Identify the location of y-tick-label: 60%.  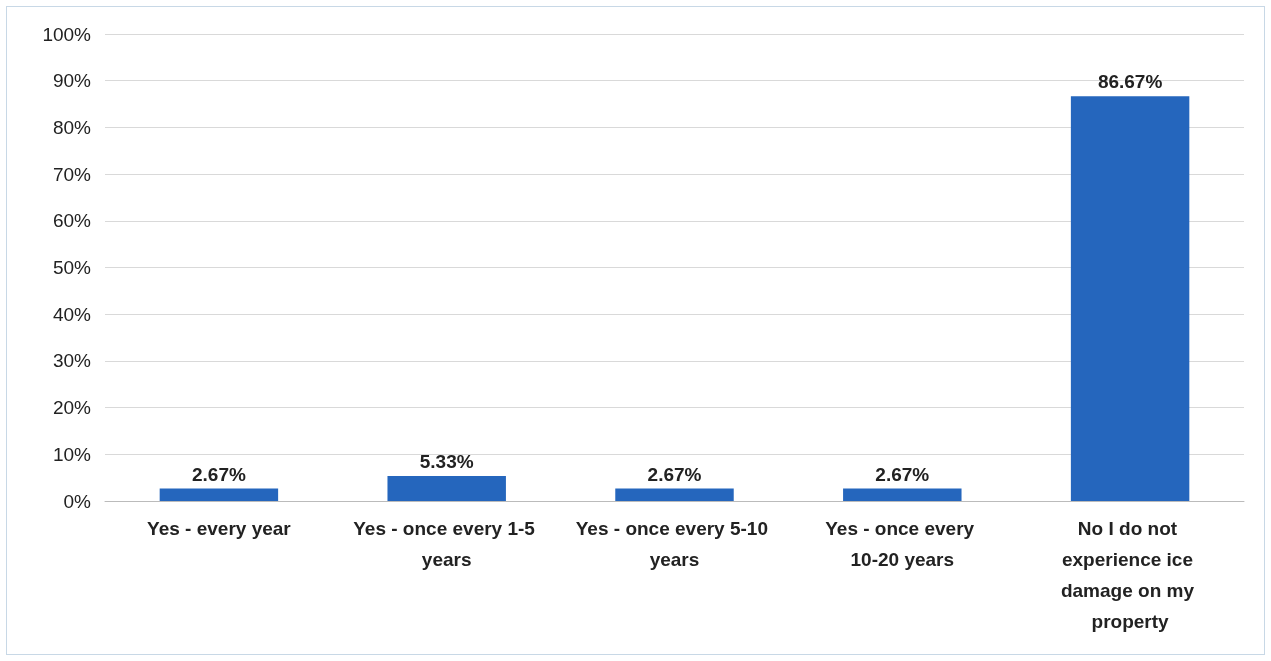
(72, 221).